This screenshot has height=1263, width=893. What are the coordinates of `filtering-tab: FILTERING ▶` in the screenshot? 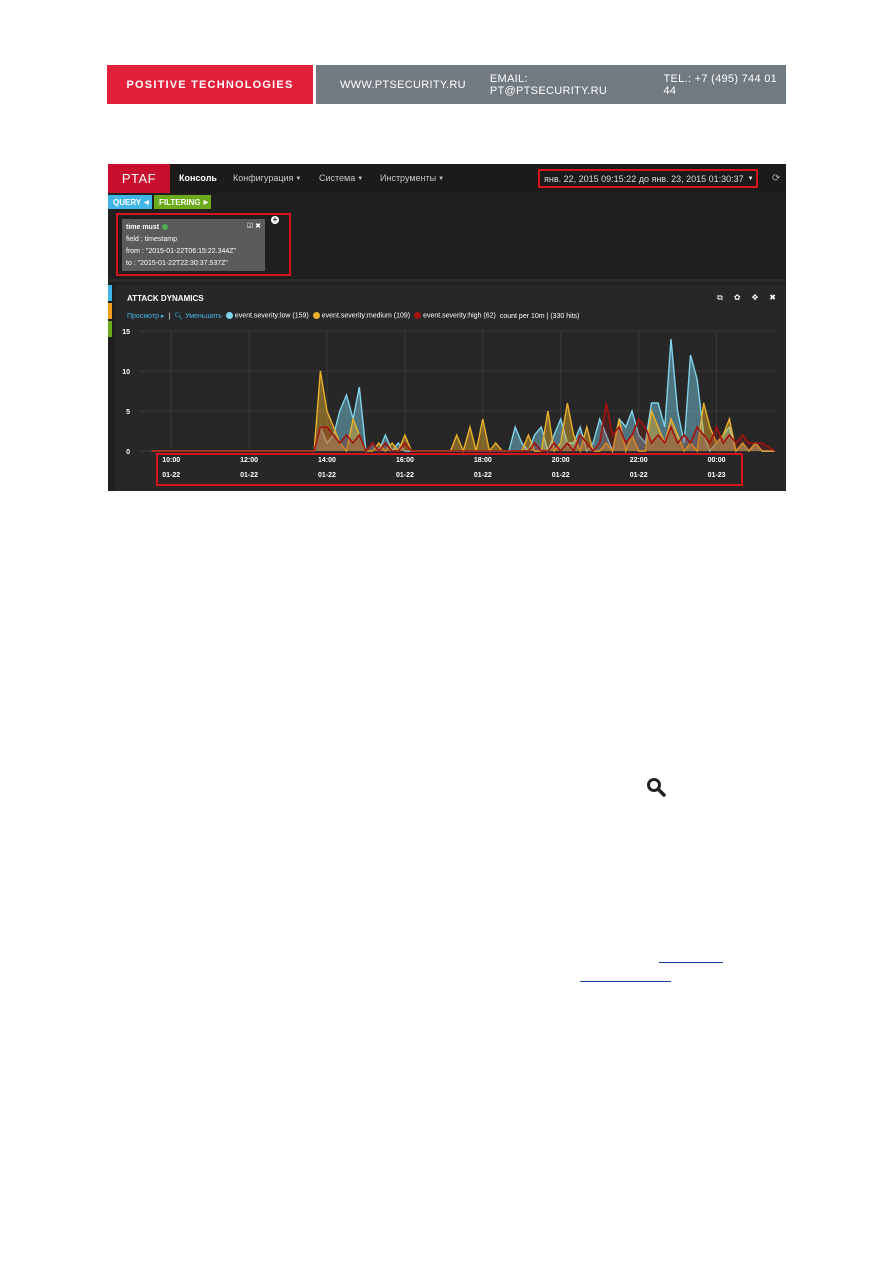 It's located at (182, 202).